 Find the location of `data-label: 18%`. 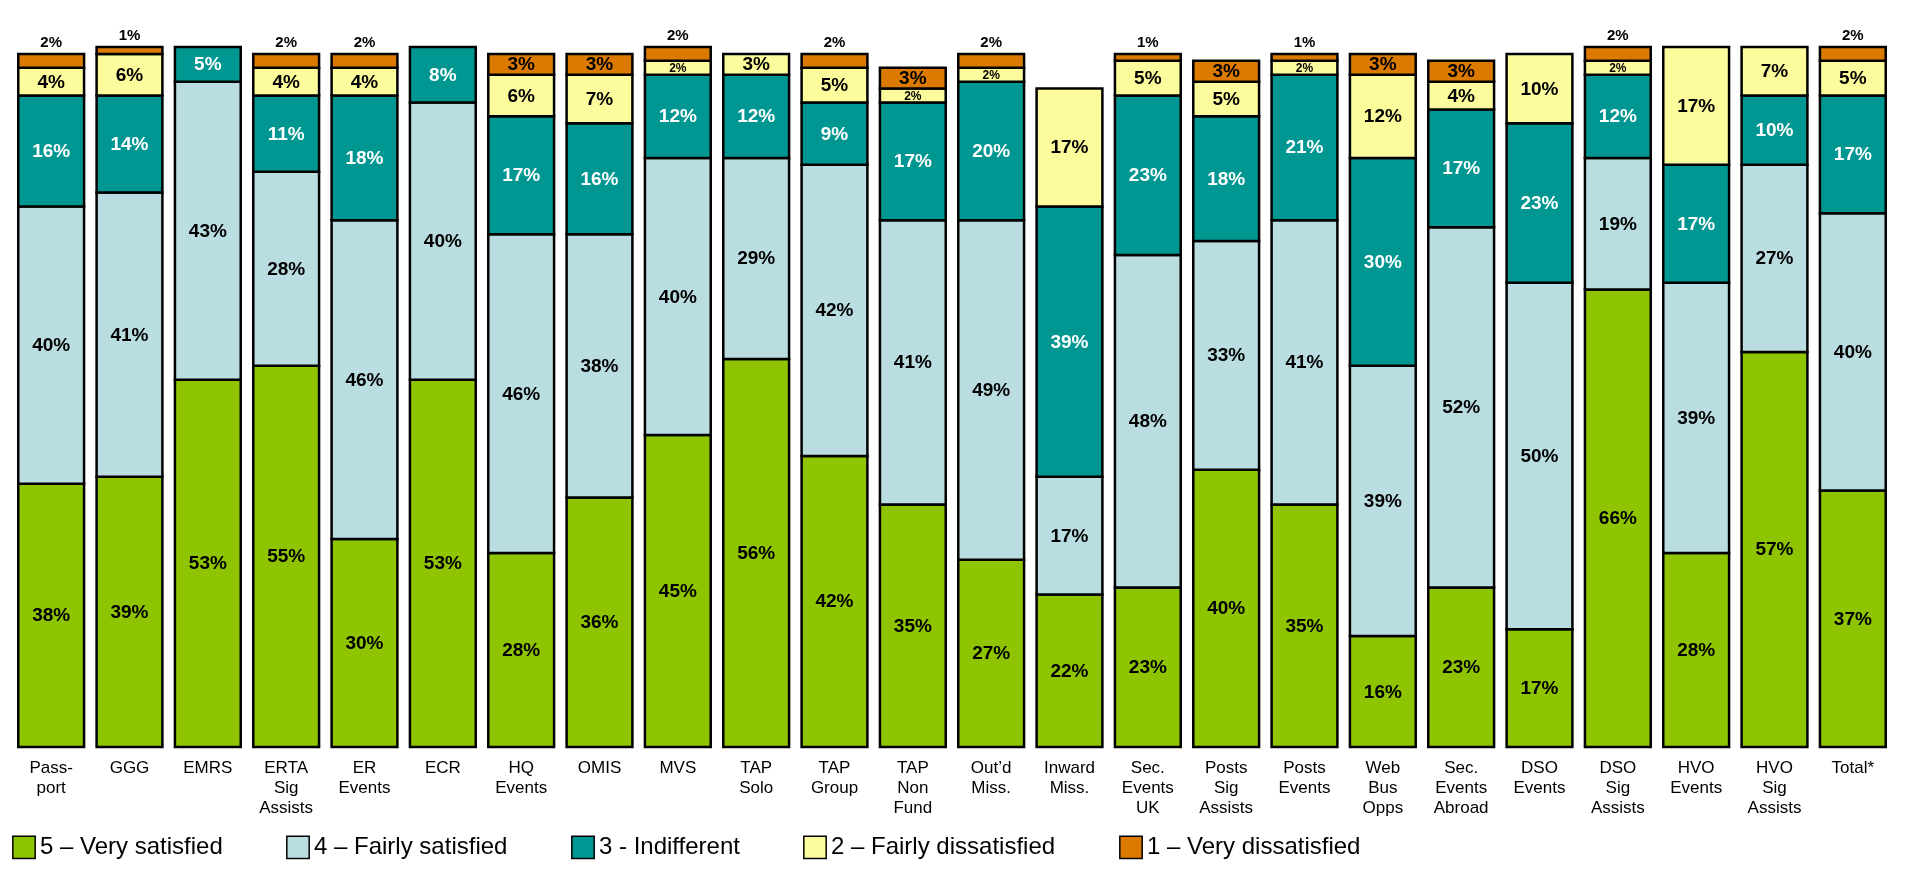

data-label: 18% is located at coordinates (364, 157).